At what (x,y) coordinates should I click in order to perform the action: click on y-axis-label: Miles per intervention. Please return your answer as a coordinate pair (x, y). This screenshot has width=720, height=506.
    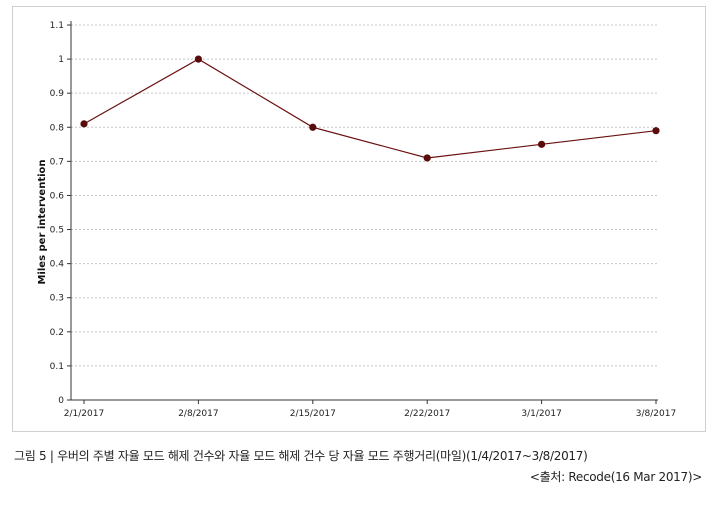
    Looking at the image, I should click on (42, 221).